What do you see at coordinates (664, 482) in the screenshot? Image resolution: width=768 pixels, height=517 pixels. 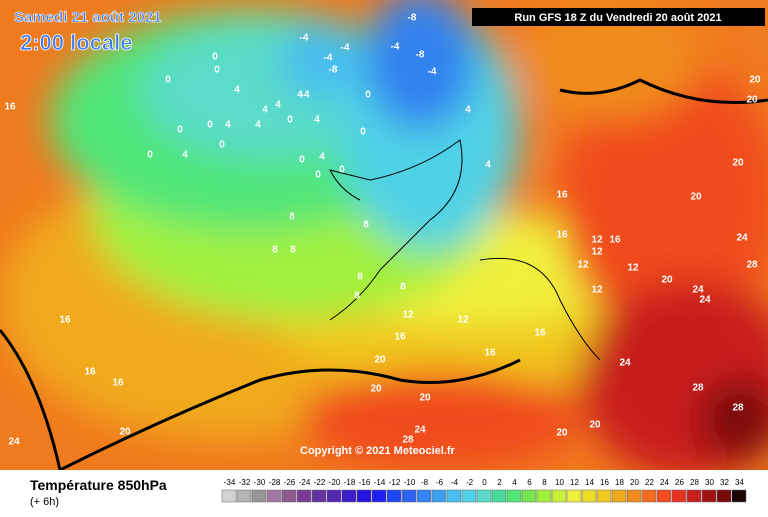 I see `scale-label: 24` at bounding box center [664, 482].